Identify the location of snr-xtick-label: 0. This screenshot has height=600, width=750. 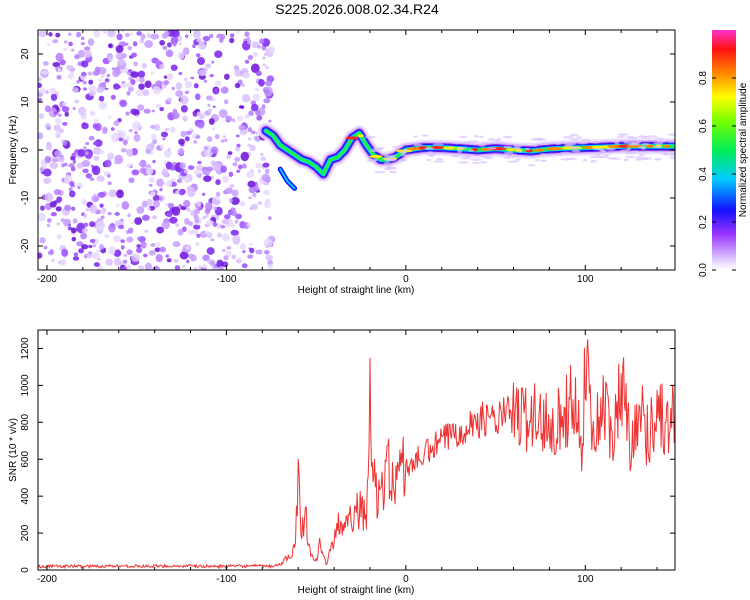
(406, 579).